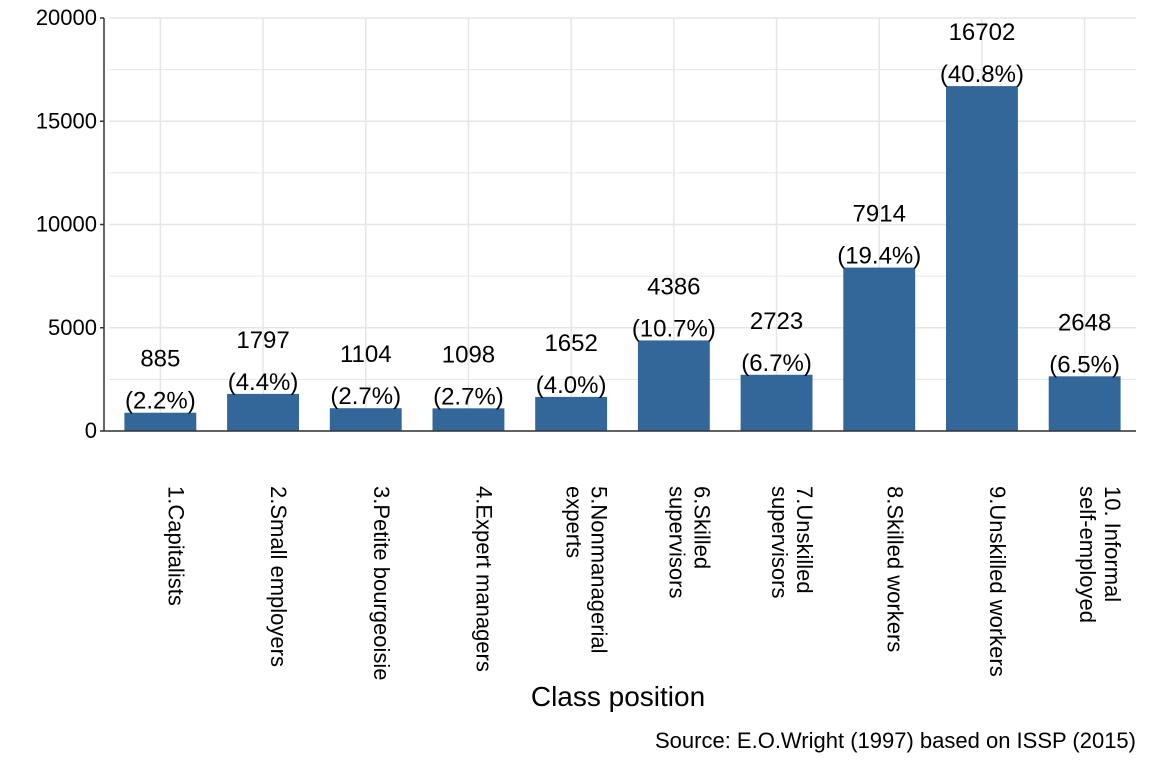 The image size is (1152, 768). What do you see at coordinates (571, 385) in the screenshot?
I see `bar-percent-label: (4.0%)` at bounding box center [571, 385].